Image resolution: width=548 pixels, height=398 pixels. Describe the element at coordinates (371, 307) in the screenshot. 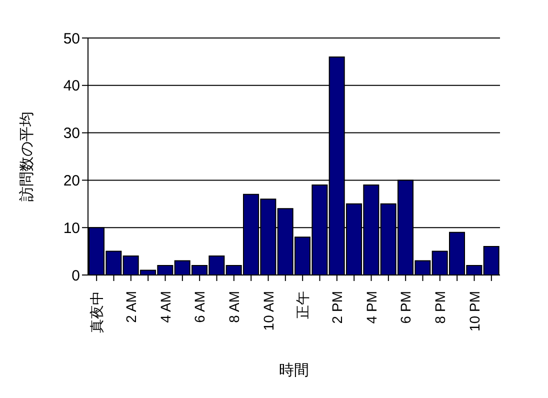

I see `x-tick-label: 4 PM` at that location.